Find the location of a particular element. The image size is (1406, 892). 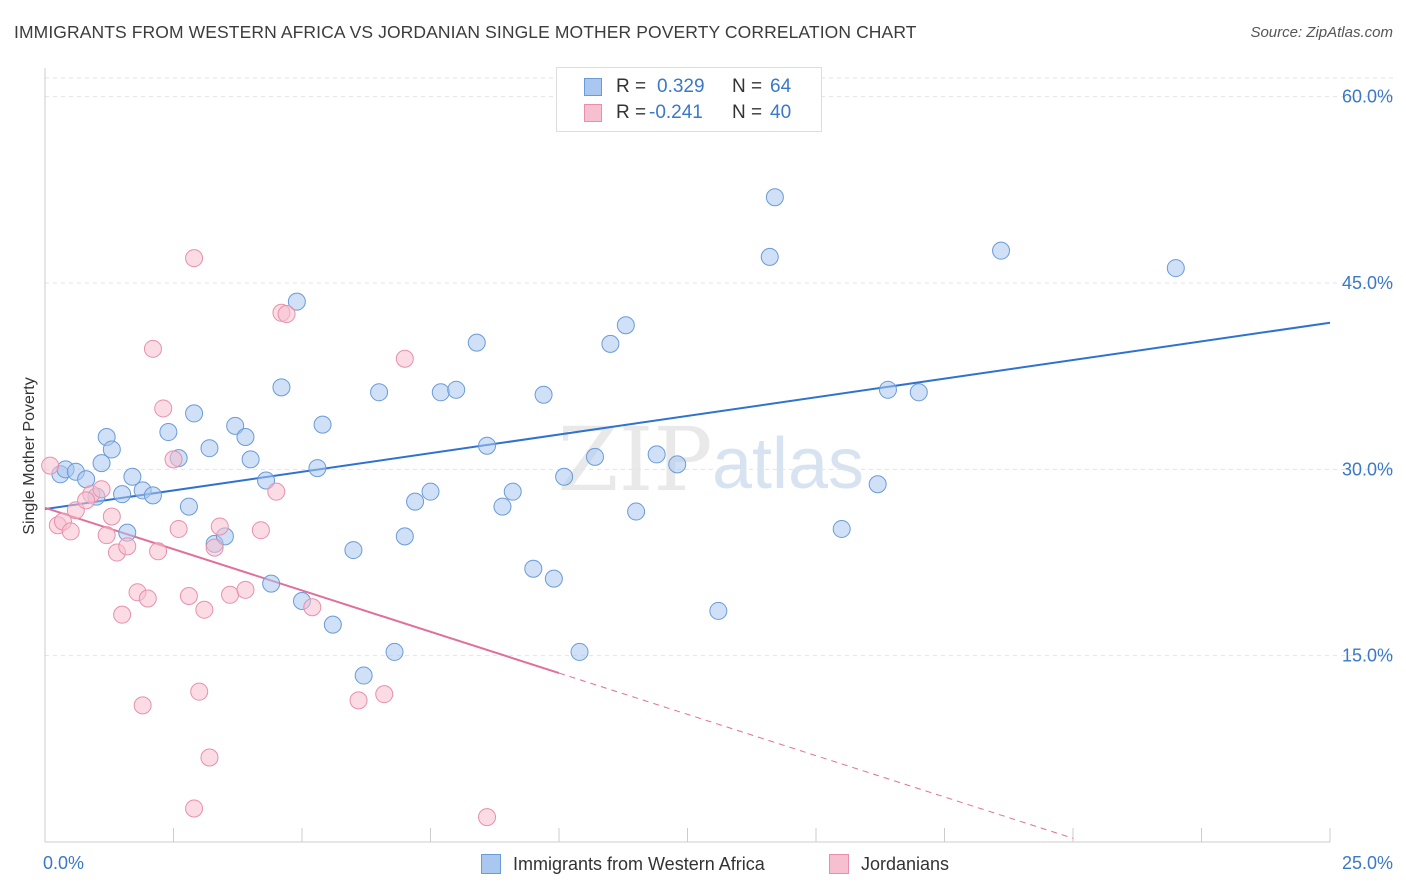

stats-swatch-western-africa is located at coordinates (593, 87).